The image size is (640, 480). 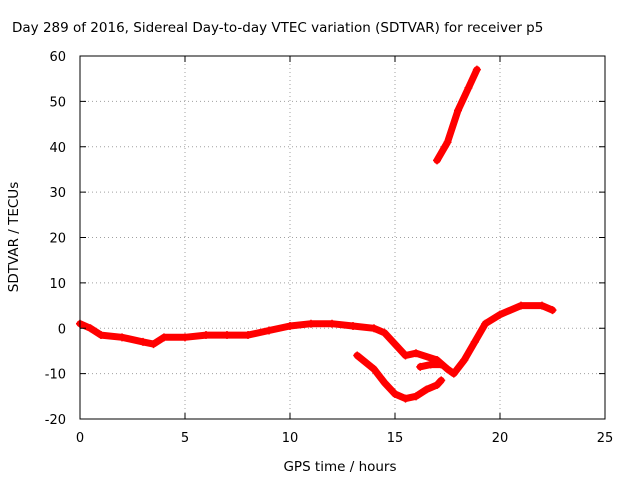 I want to click on x-tick-label: 10, so click(x=290, y=438).